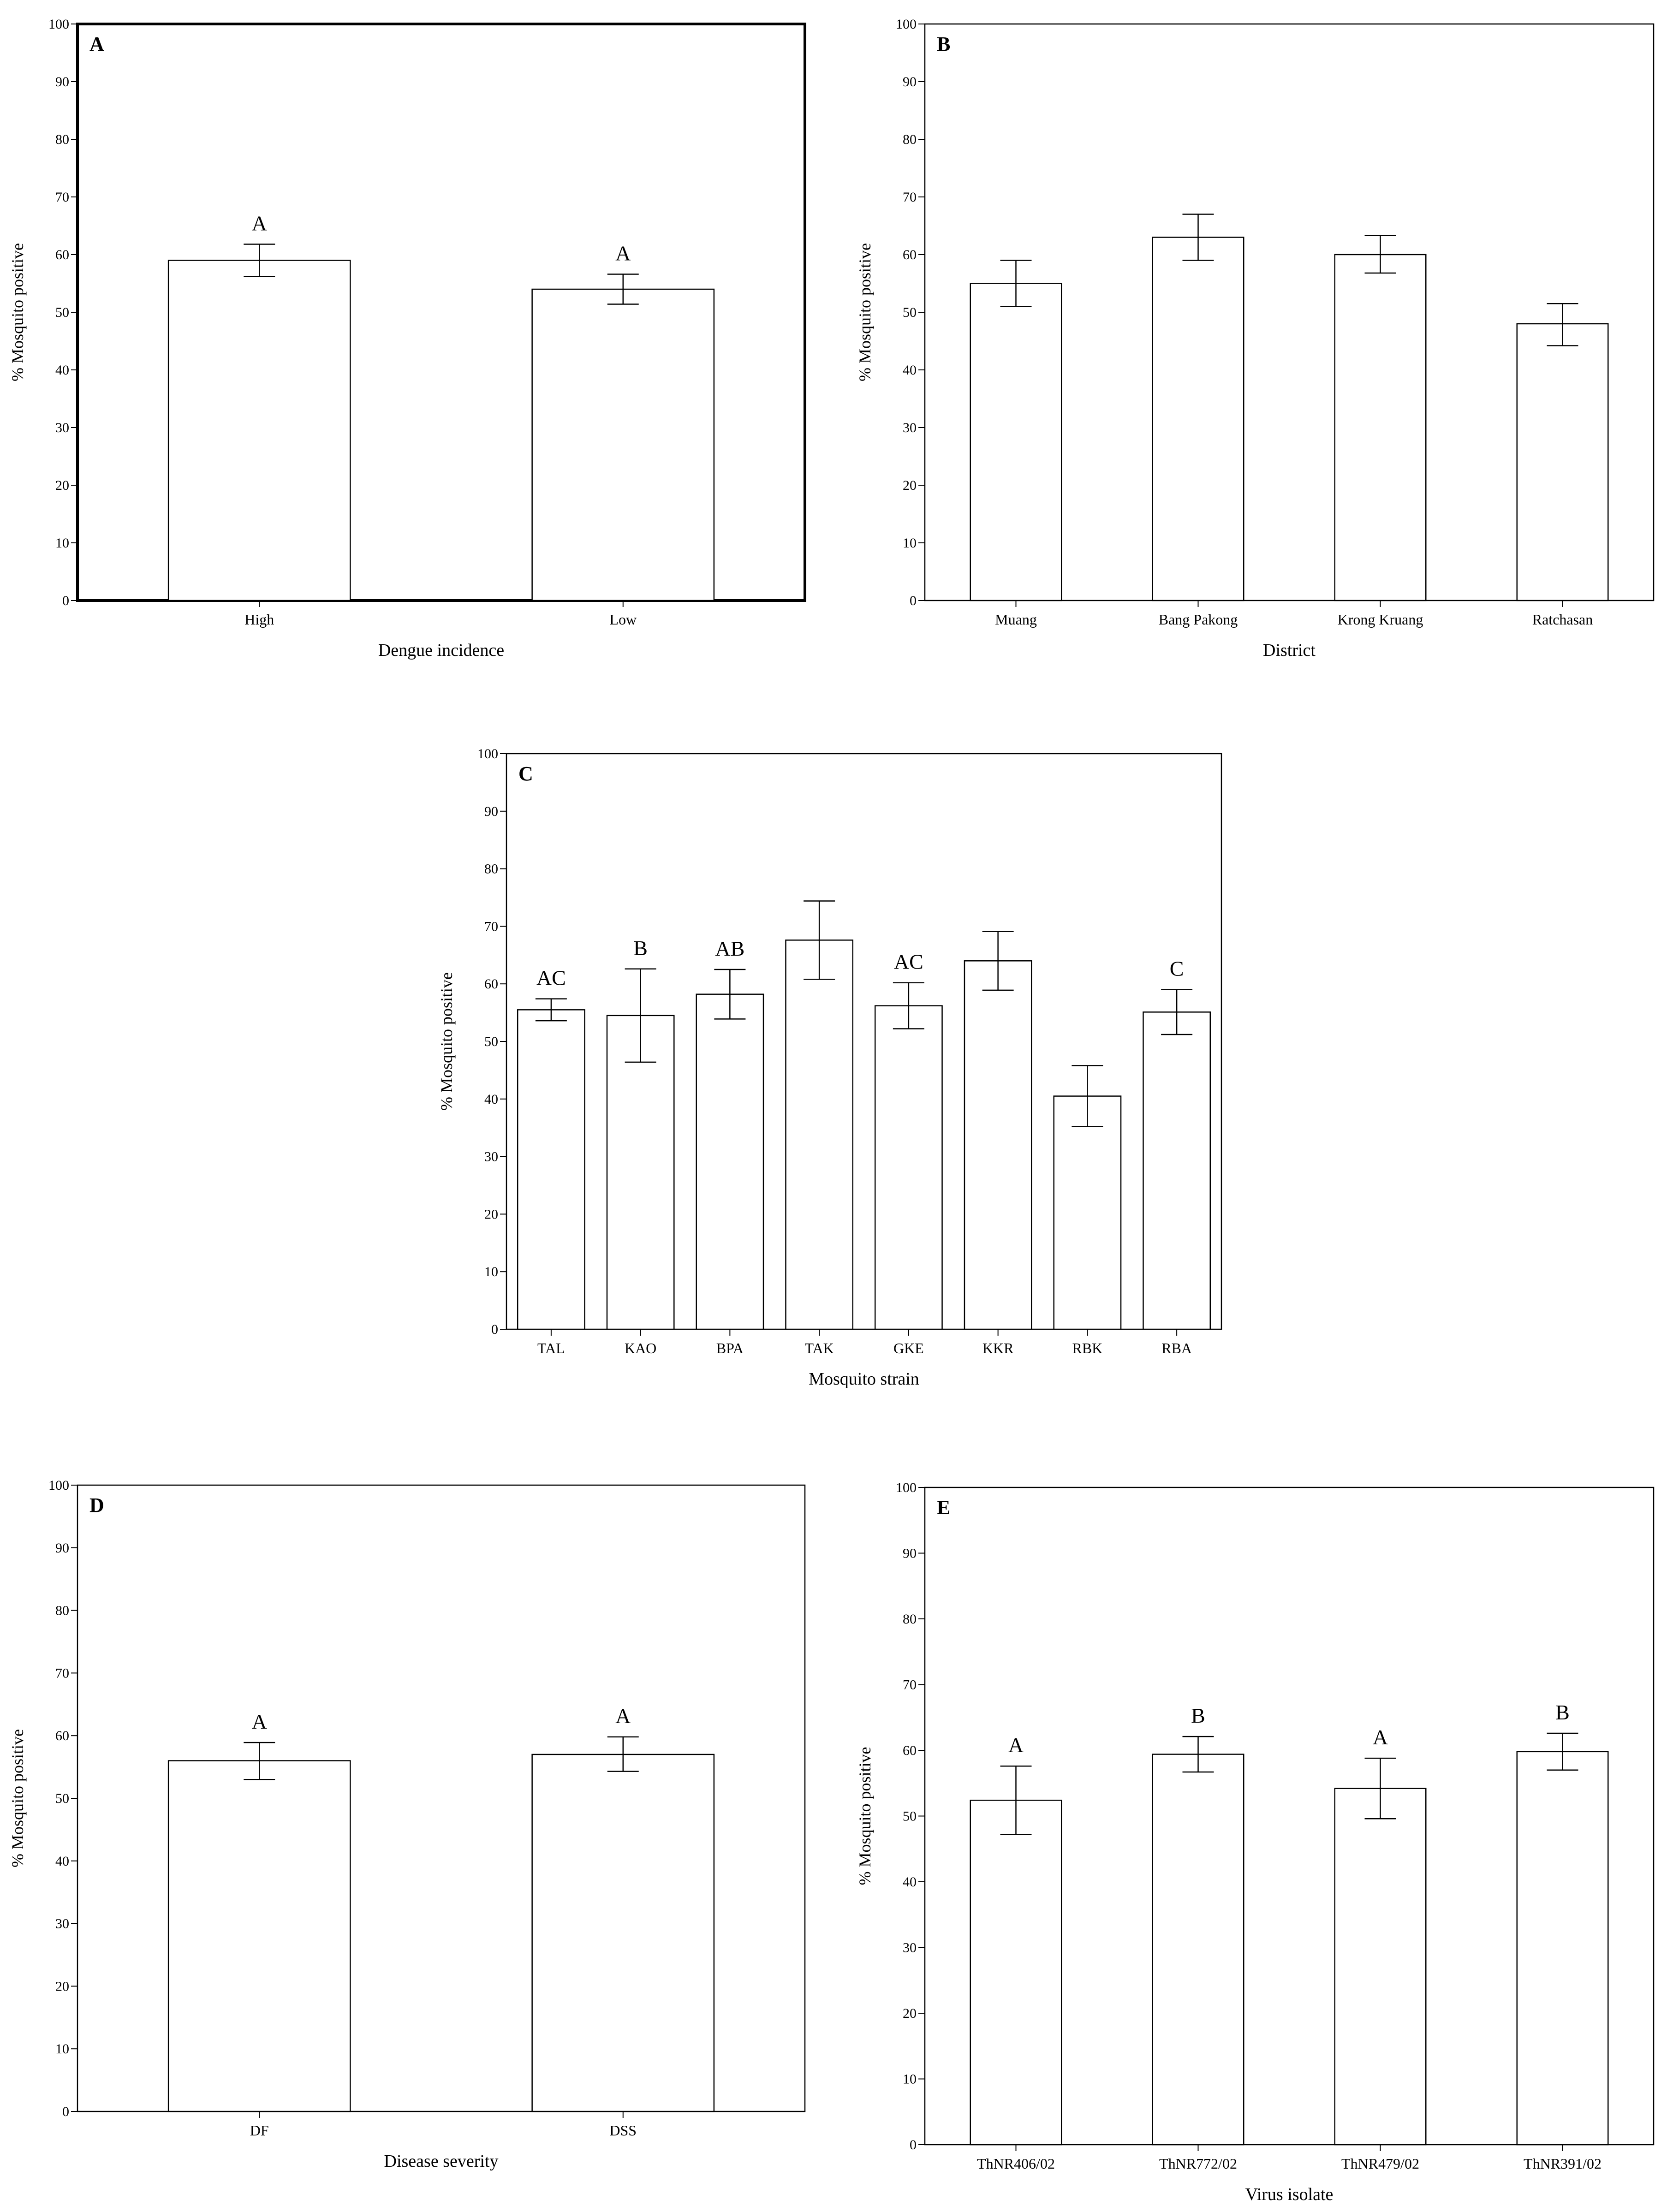 The width and height of the screenshot is (1673, 2212). I want to click on x-tick-label: BPA, so click(730, 1348).